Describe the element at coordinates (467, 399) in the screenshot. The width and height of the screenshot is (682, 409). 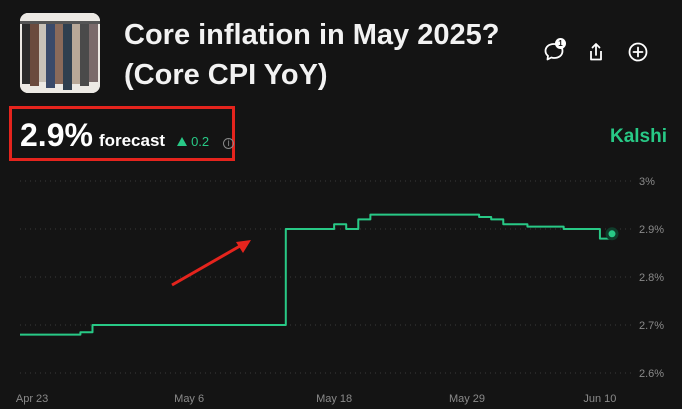
I see `x-tick-label: May 29` at that location.